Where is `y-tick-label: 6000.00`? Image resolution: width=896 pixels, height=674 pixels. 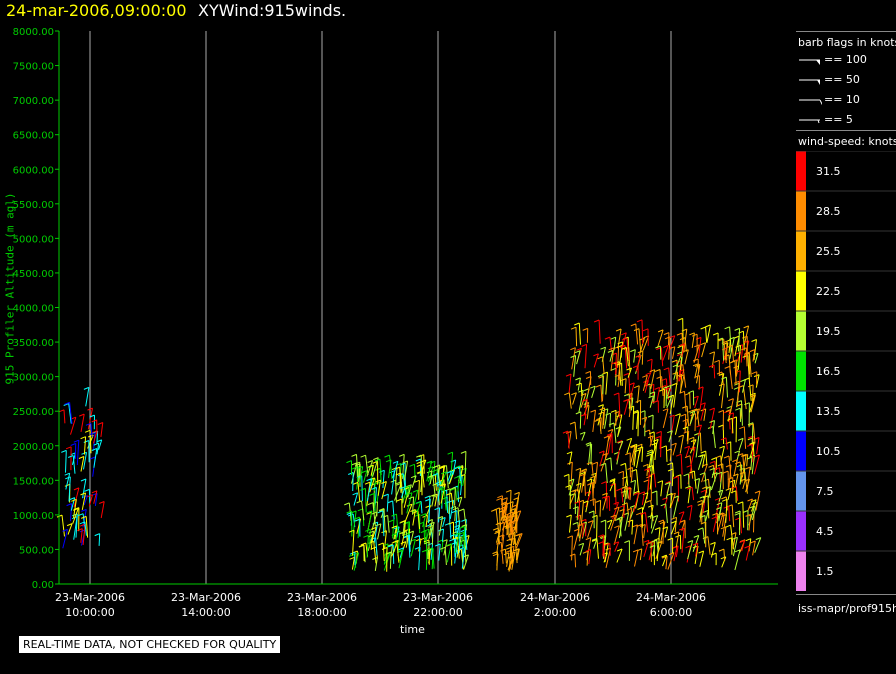 y-tick-label: 6000.00 is located at coordinates (33, 170).